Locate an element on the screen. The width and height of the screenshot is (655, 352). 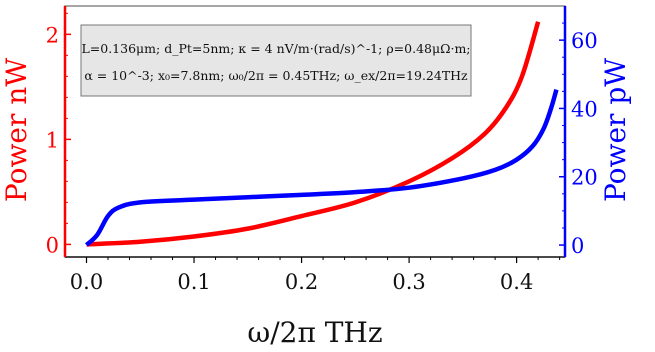
left-axis-ticks: 0 1 2 is located at coordinates (58, 131).